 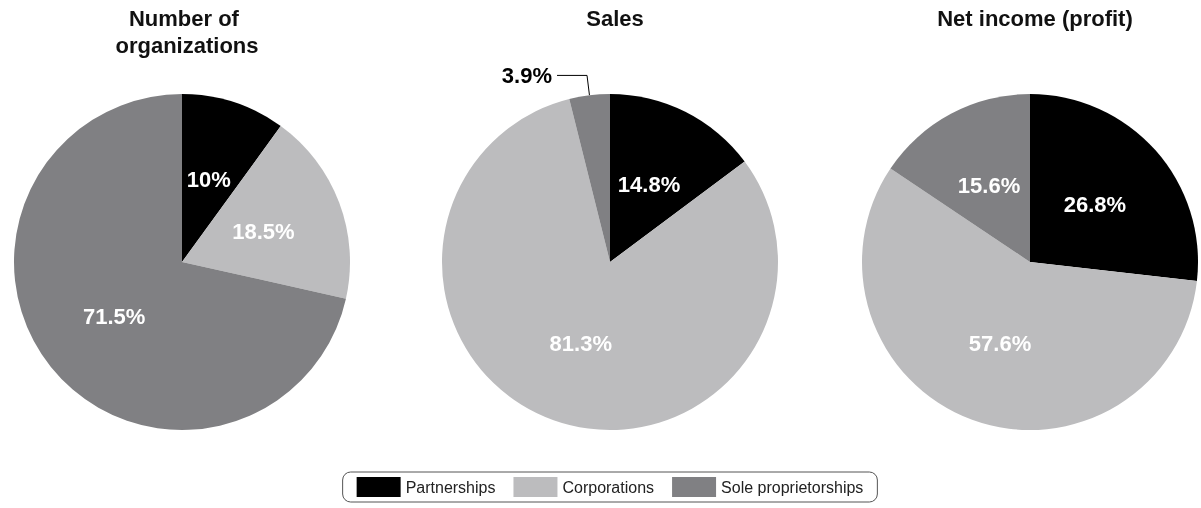 What do you see at coordinates (114, 316) in the screenshot?
I see `data-label: 71.5%` at bounding box center [114, 316].